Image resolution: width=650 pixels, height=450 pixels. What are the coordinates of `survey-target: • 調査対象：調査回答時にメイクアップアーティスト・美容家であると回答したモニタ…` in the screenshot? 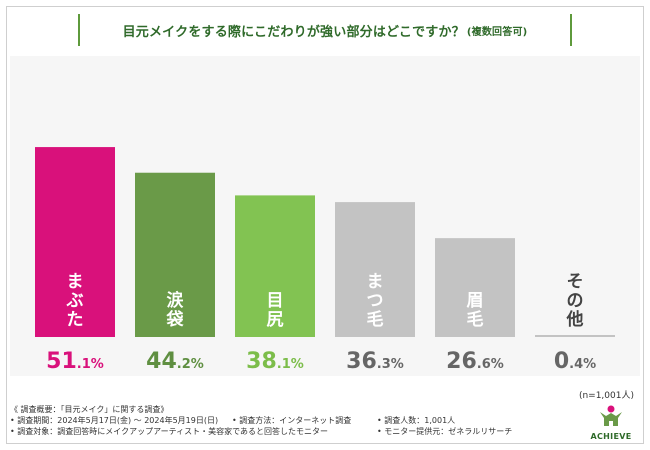 It's located at (169, 431).